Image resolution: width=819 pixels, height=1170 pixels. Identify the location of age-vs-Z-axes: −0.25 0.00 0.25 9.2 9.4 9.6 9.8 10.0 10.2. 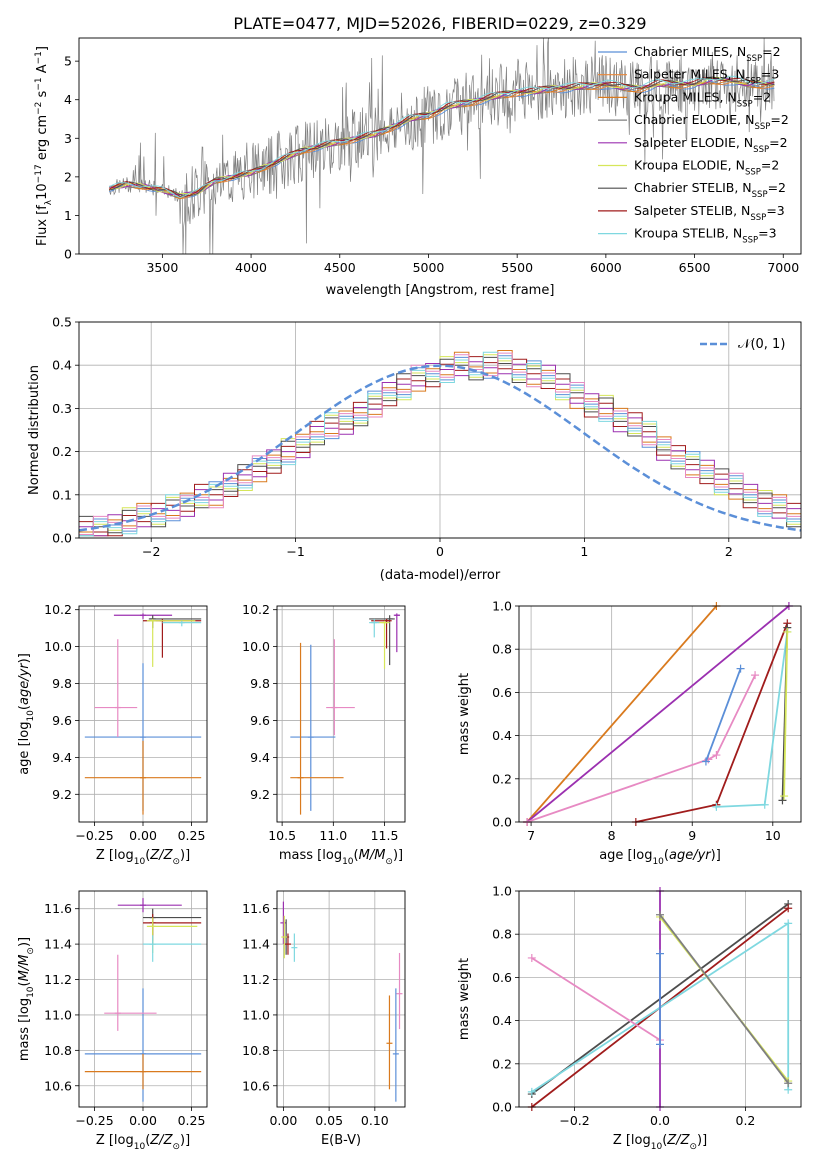
(125, 722).